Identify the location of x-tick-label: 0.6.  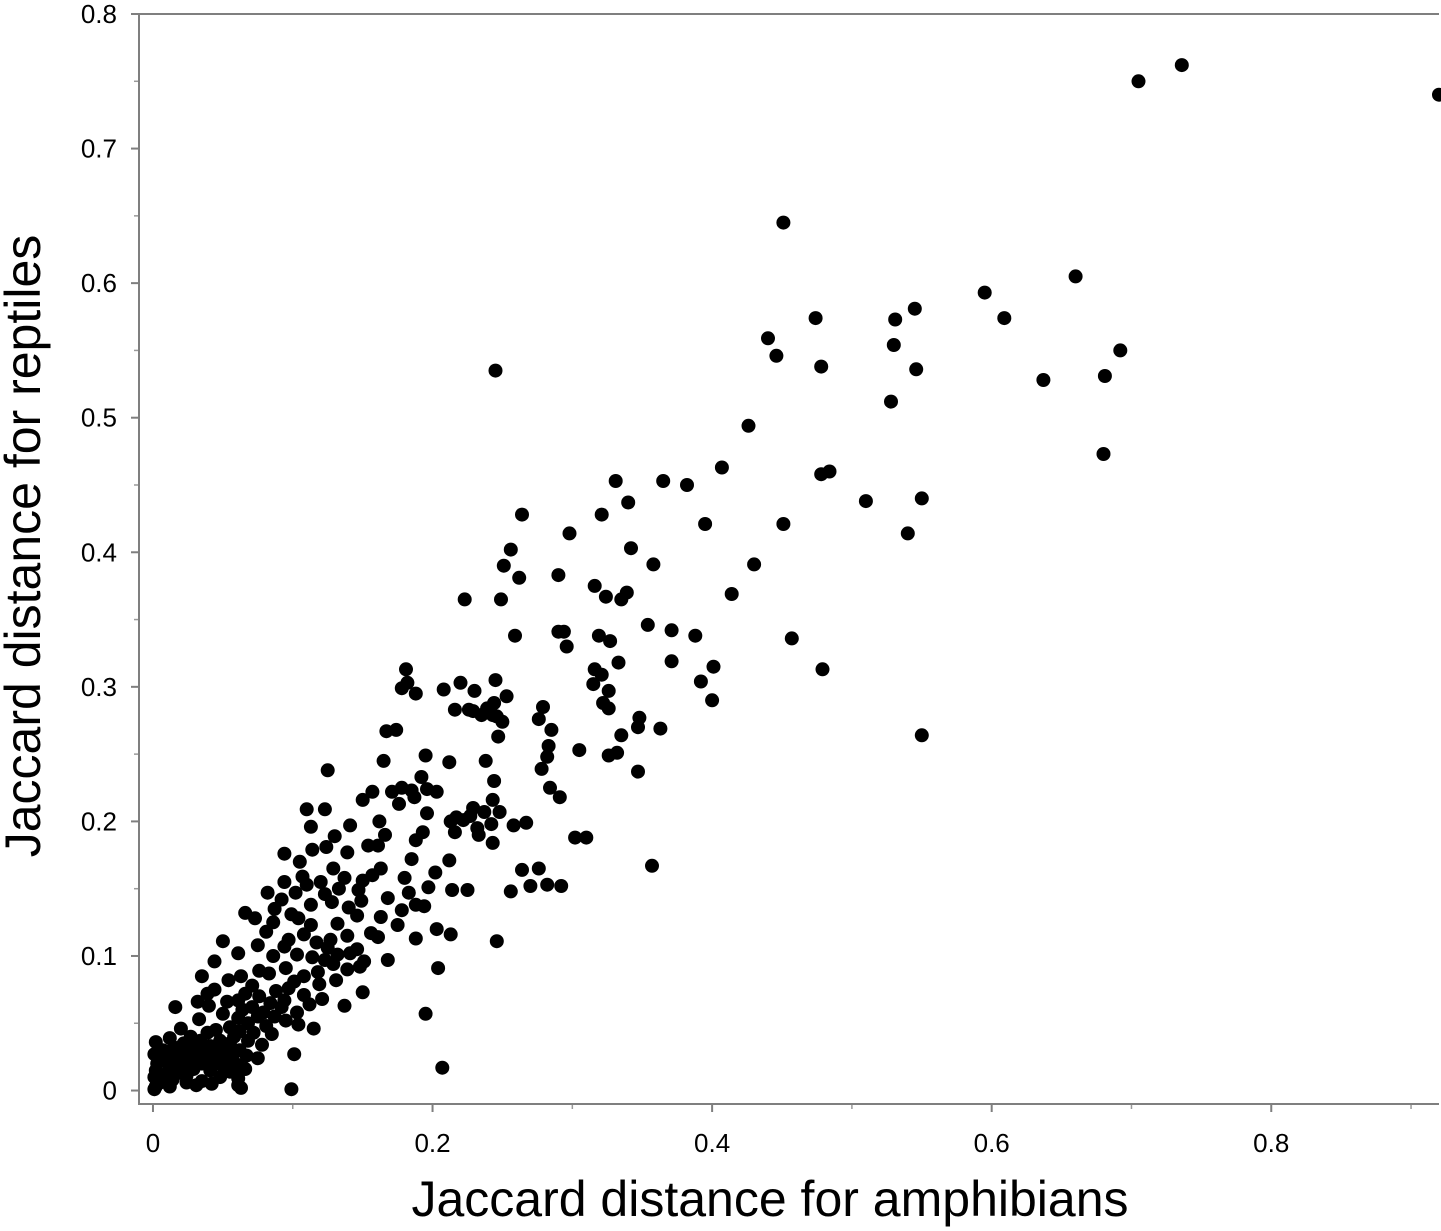
(992, 1143).